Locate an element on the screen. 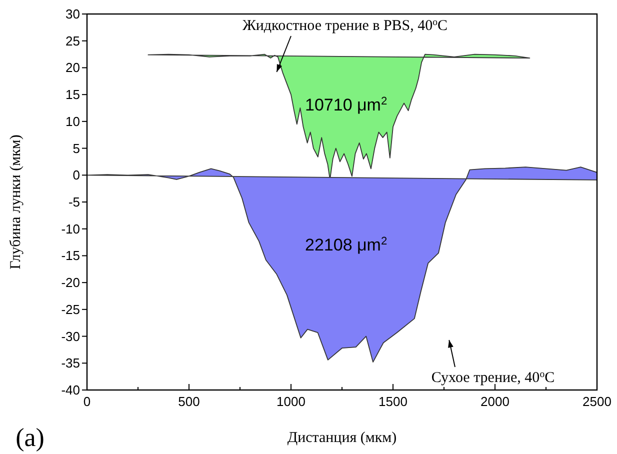  text: (a) is located at coordinates (30, 437).